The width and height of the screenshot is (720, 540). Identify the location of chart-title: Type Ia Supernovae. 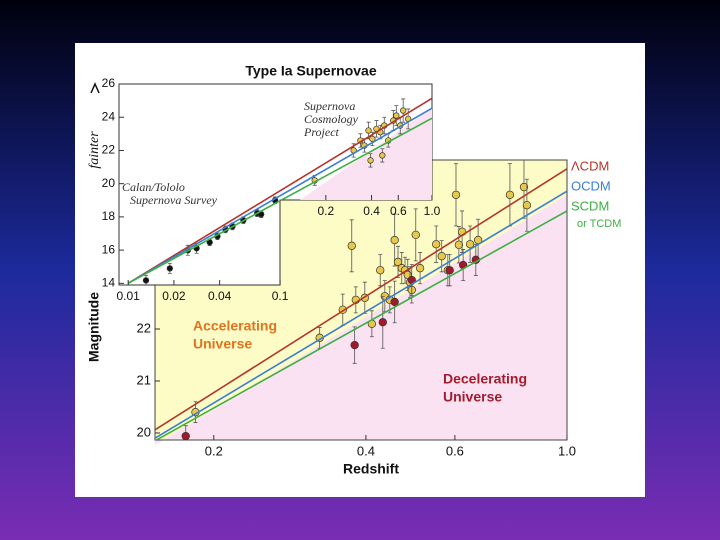
(310, 71).